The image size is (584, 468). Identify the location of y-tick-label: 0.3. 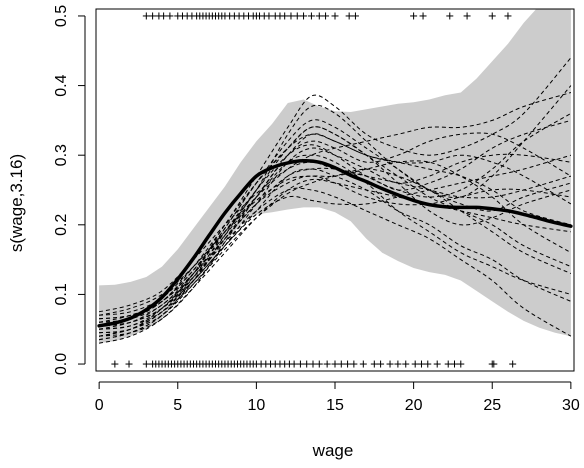
(61, 155).